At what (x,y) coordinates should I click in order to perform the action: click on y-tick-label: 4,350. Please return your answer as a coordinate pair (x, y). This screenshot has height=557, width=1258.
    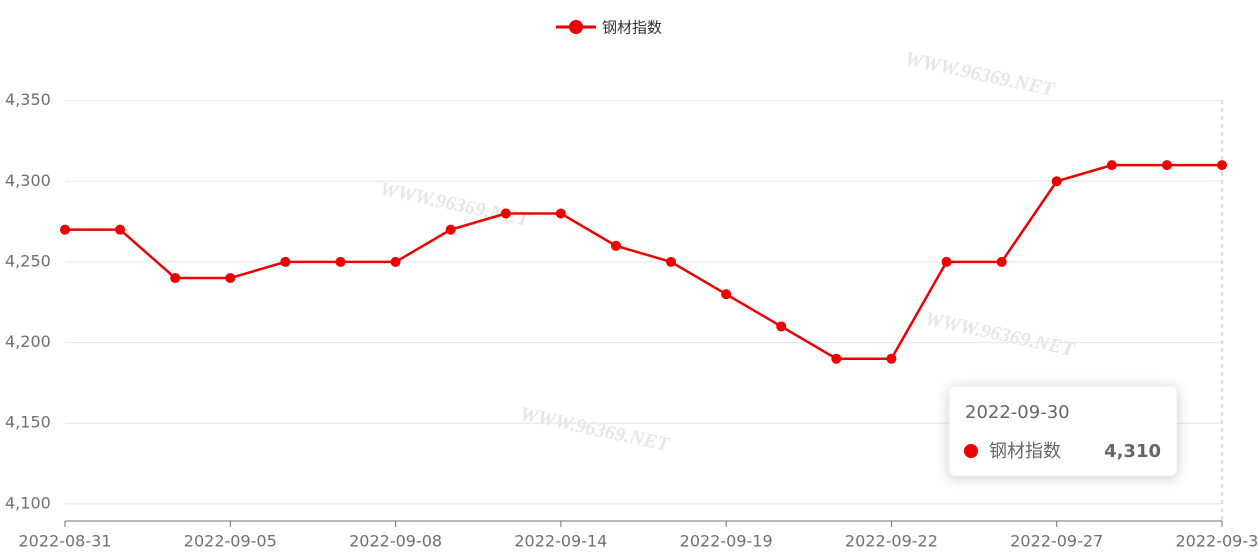
    Looking at the image, I should click on (28, 99).